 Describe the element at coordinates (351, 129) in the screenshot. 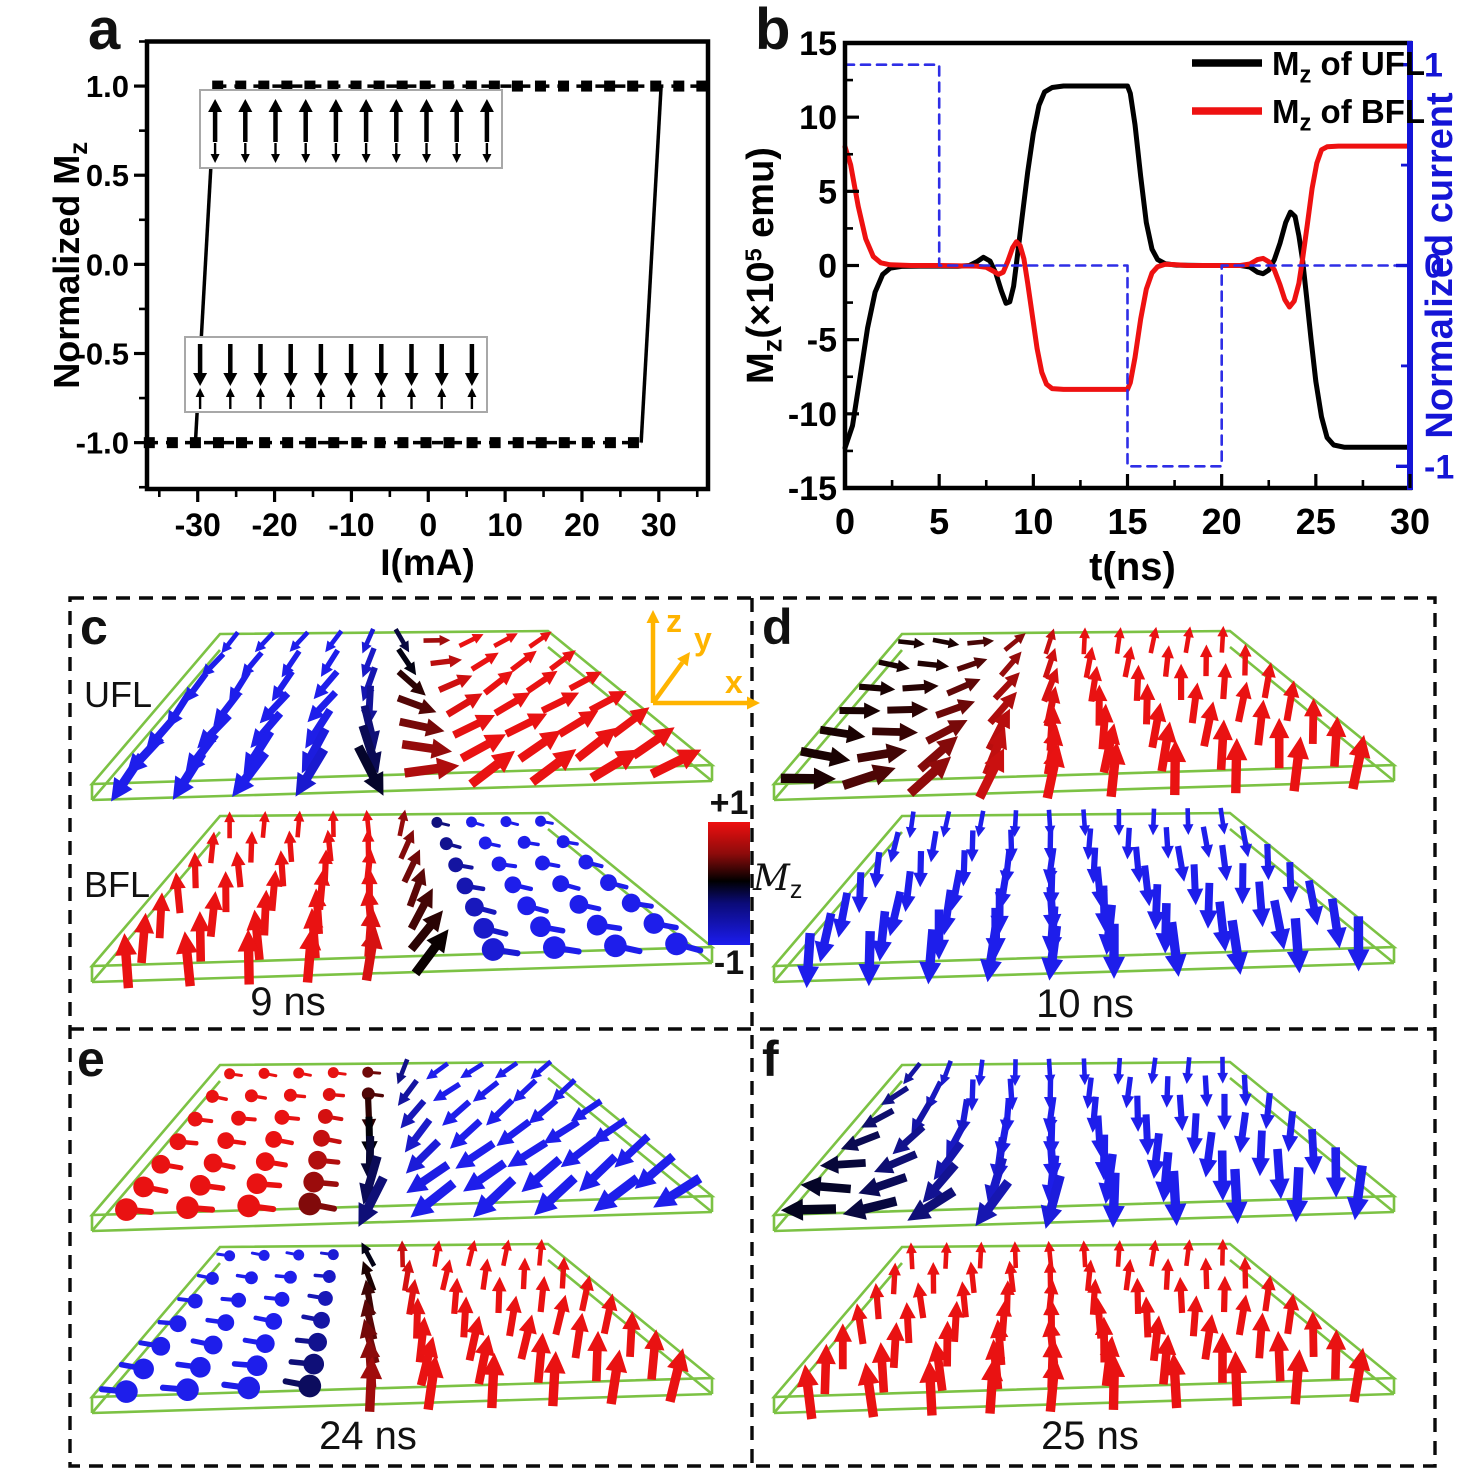

I see `panel-a-inset-state-up` at that location.